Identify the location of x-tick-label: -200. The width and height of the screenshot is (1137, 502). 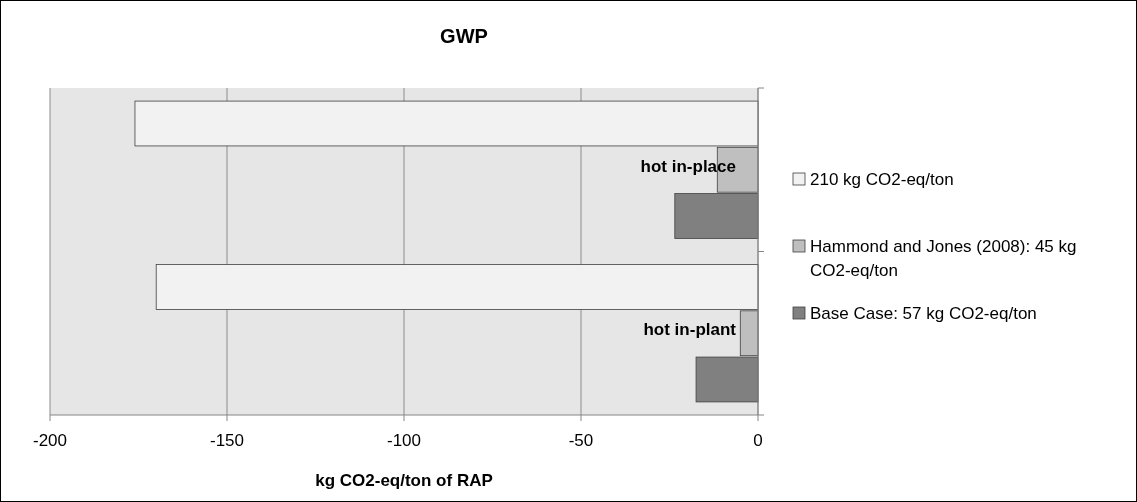
(50, 440).